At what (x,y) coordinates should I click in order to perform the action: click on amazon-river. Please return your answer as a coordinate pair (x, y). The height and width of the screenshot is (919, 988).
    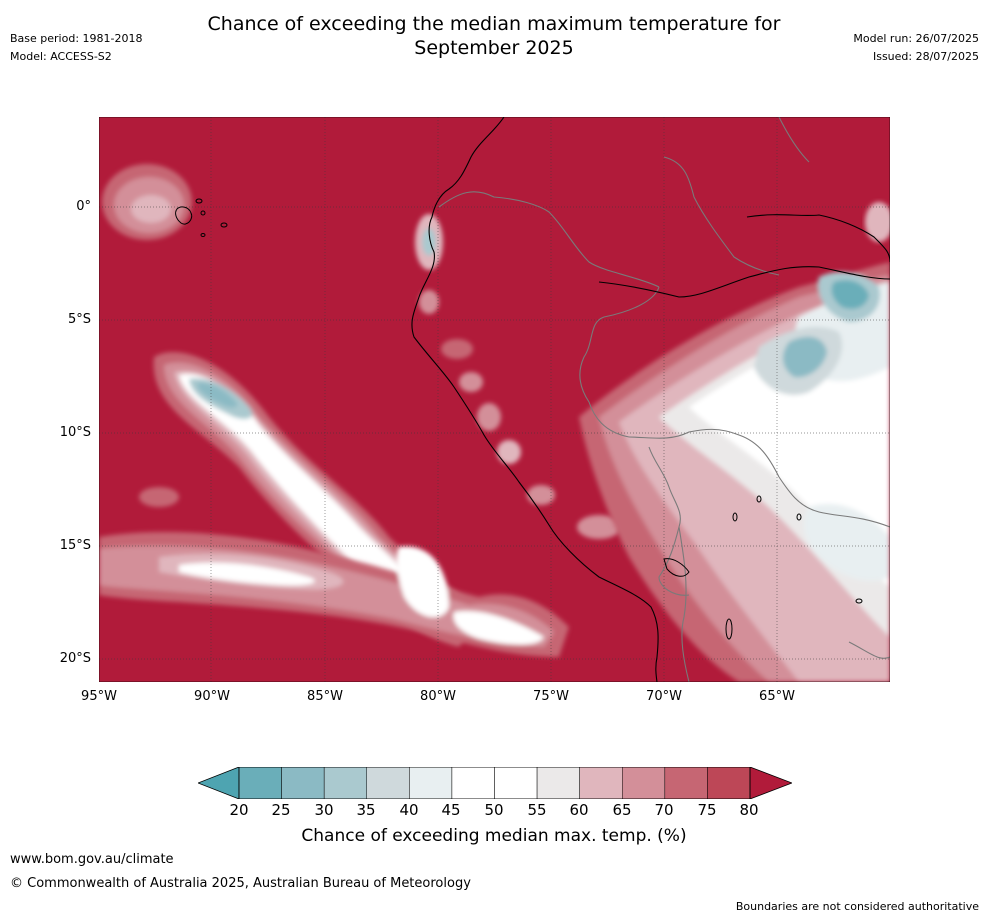
    Looking at the image, I should click on (818, 238).